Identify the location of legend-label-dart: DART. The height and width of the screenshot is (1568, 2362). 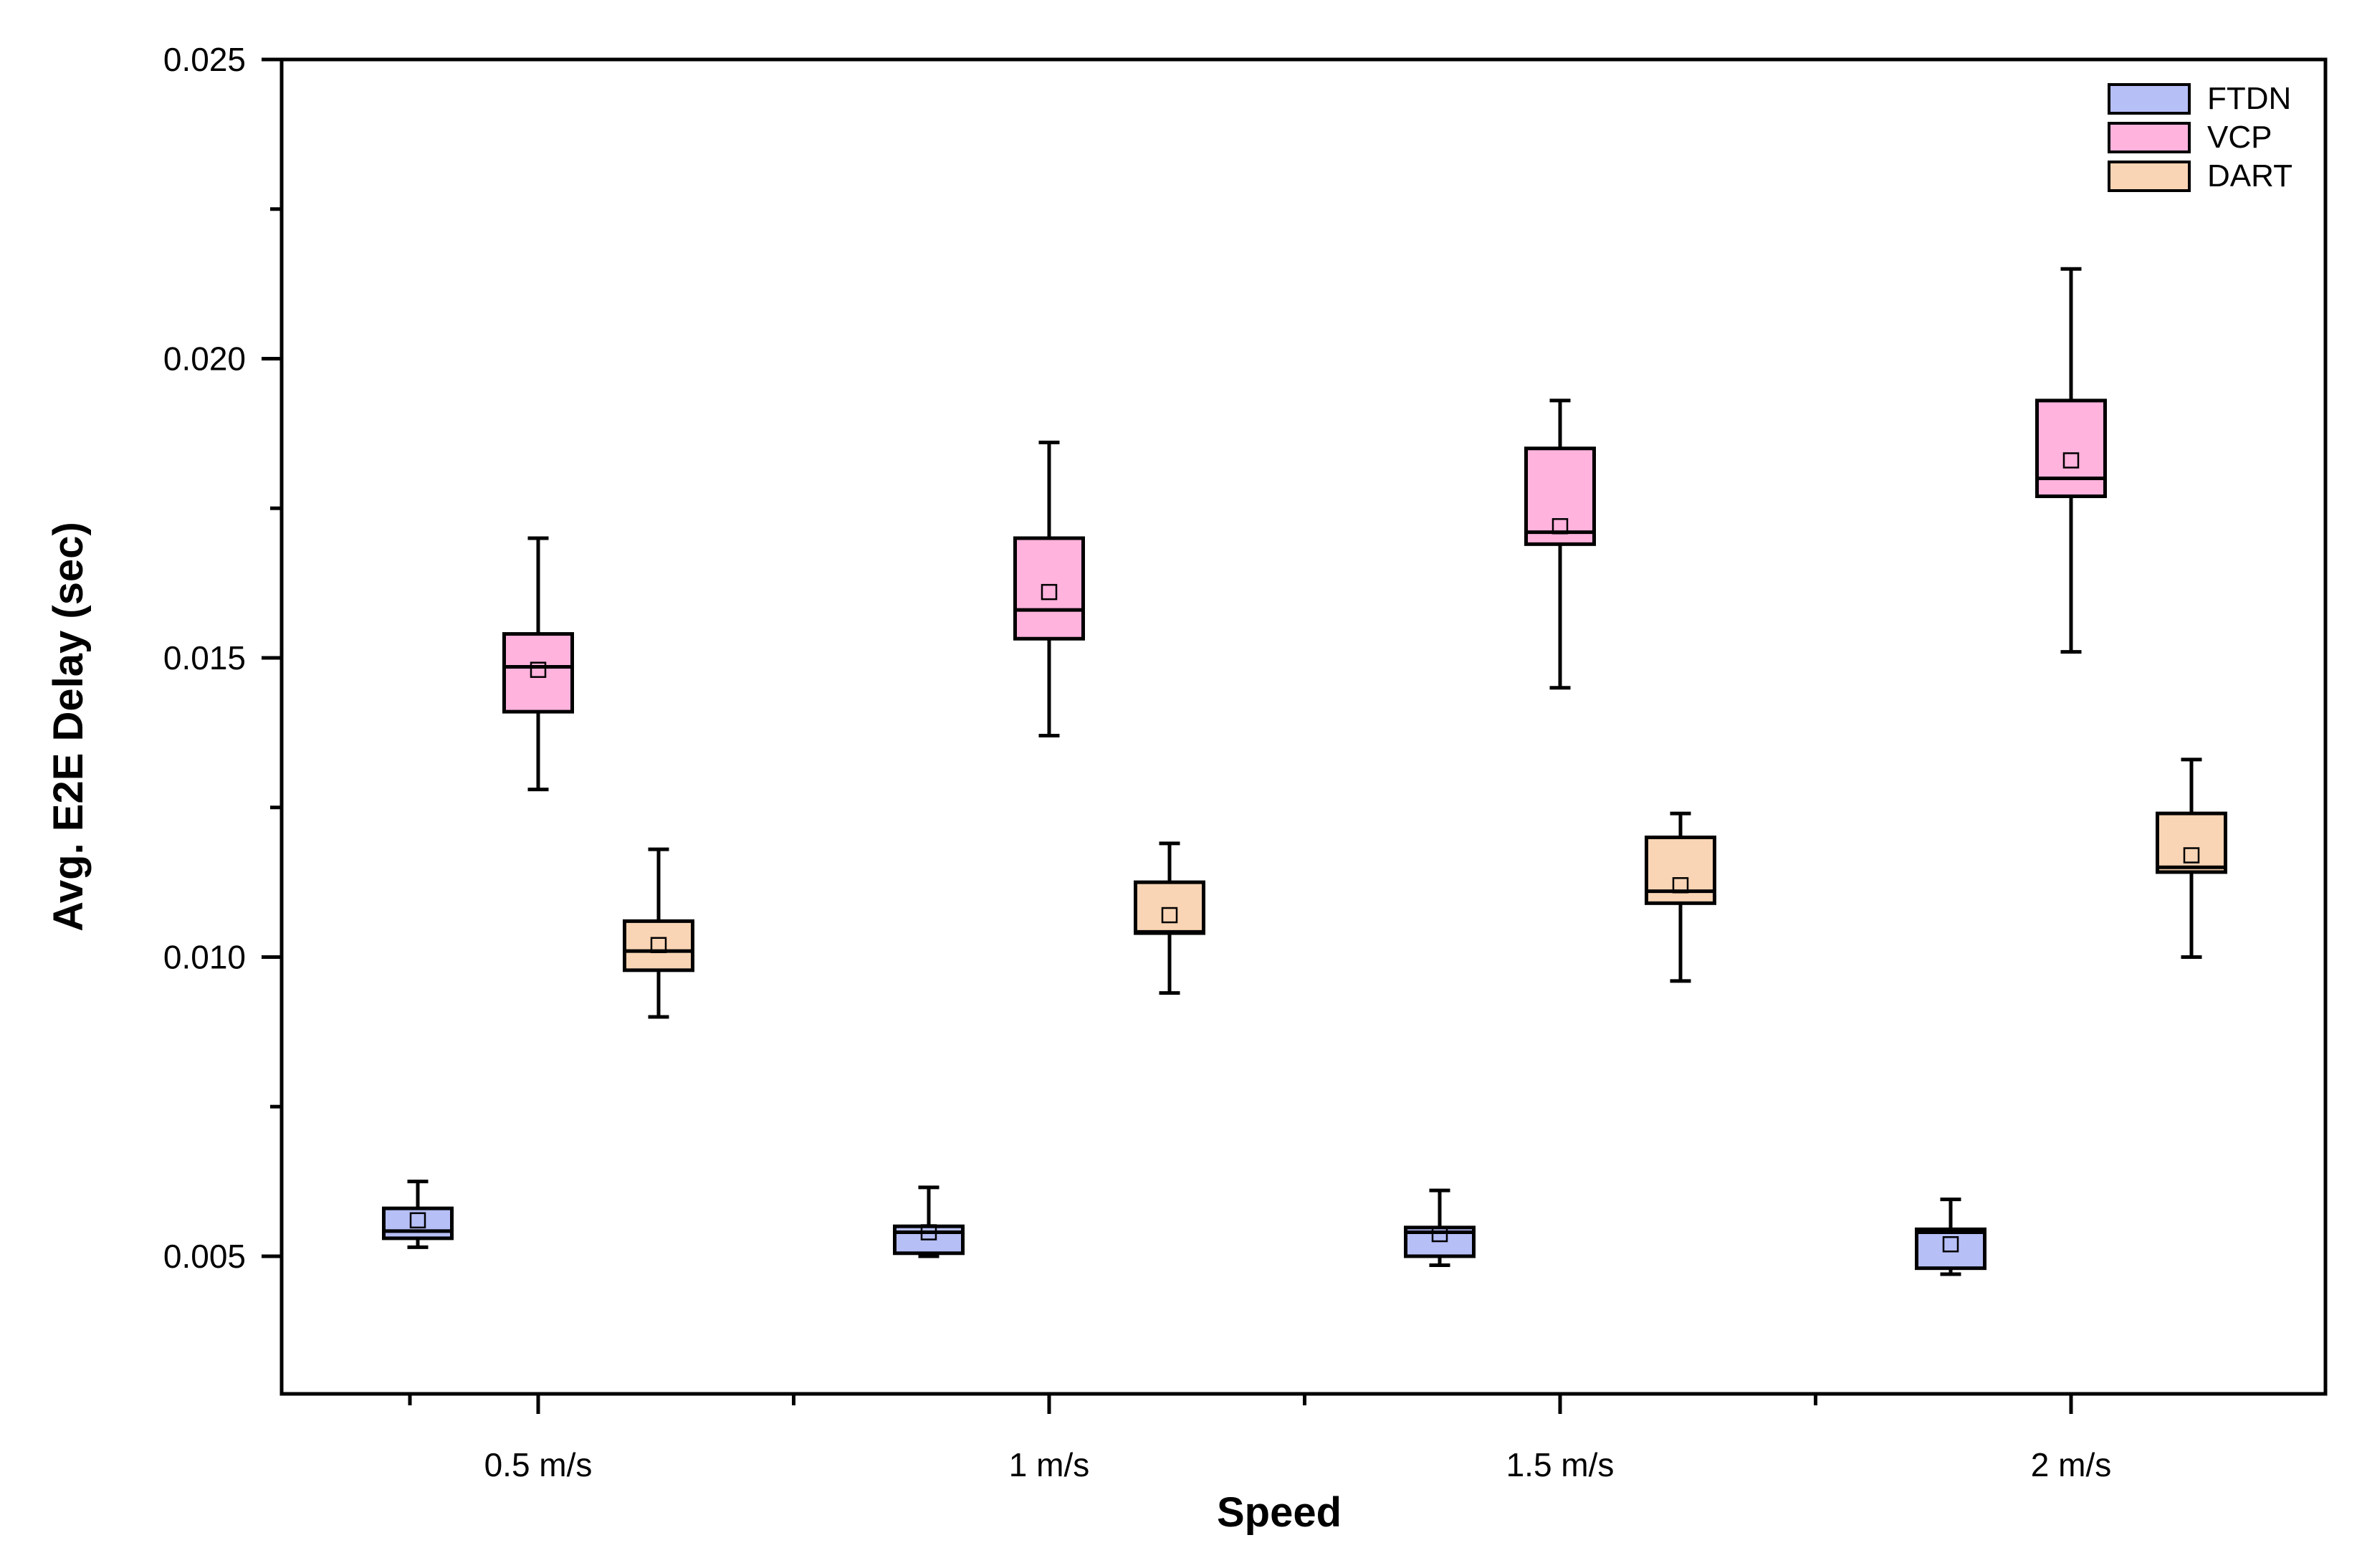
(2250, 176).